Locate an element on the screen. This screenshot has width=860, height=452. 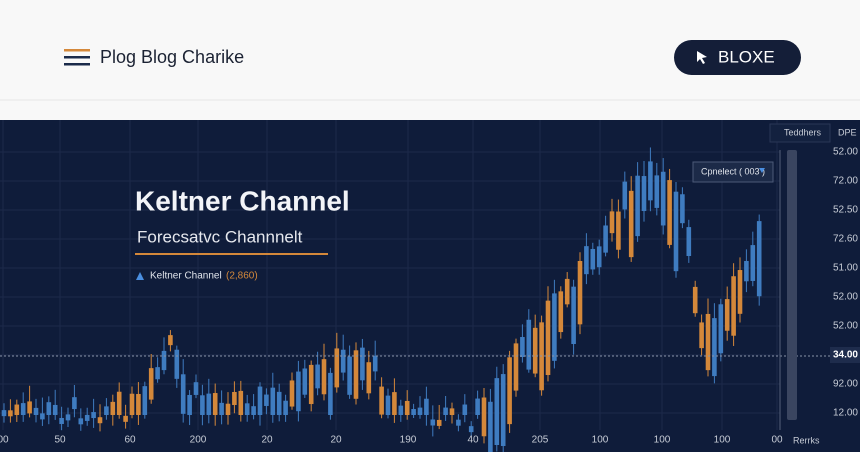
chart-subtitle: Forecsatvc Channnelt is located at coordinates (220, 236).